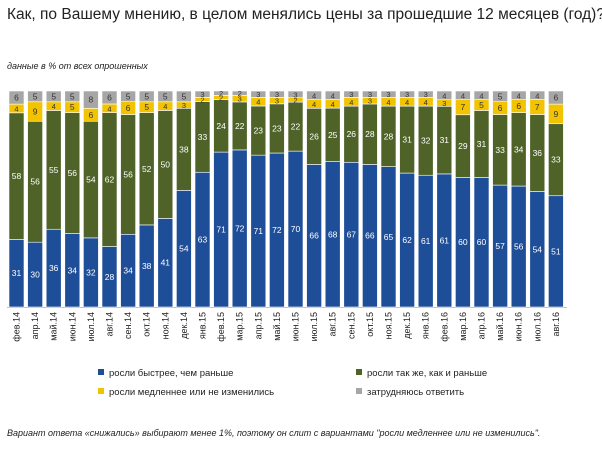 Image resolution: width=602 pixels, height=449 pixels. What do you see at coordinates (519, 326) in the screenshot?
I see `x-tick-label: июн.16` at bounding box center [519, 326].